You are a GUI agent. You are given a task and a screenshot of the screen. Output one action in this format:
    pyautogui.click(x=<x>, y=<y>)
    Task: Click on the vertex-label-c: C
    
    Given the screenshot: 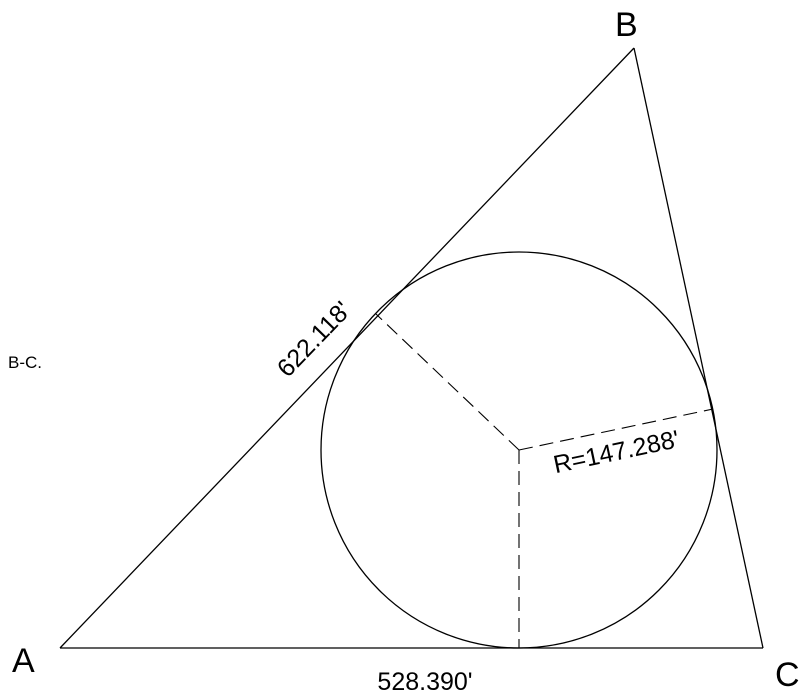 What is the action you would take?
    pyautogui.click(x=787, y=675)
    